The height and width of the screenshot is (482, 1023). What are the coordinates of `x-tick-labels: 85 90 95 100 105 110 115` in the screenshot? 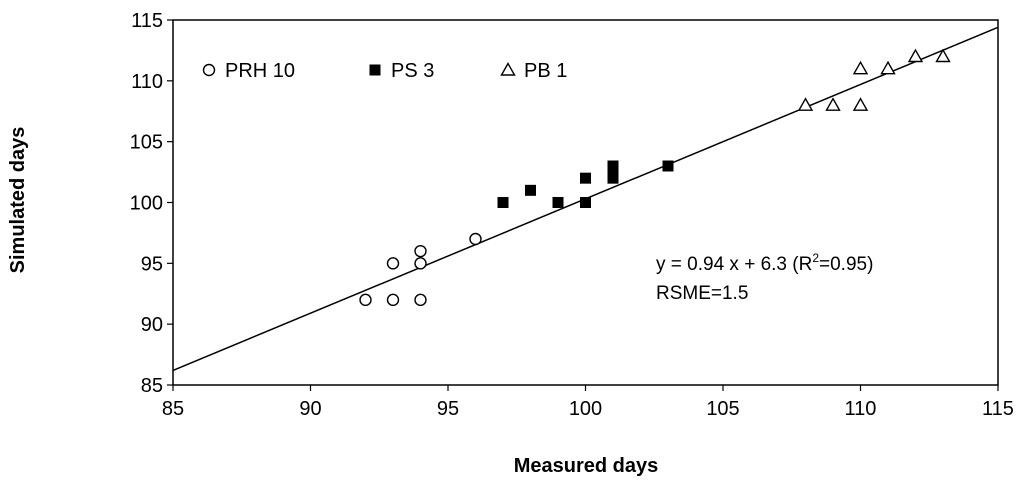 It's located at (588, 402).